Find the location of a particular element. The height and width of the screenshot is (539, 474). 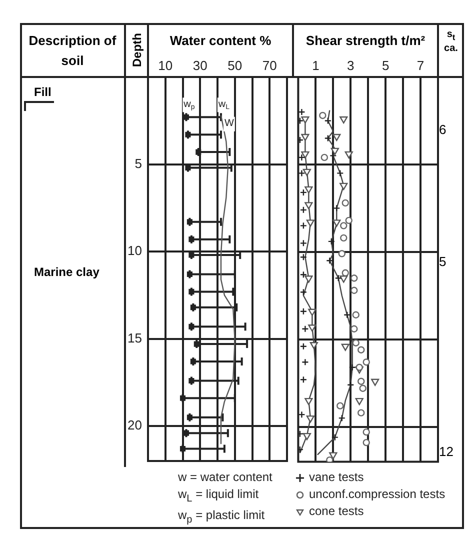

x-tick-label: 3 is located at coordinates (350, 65).